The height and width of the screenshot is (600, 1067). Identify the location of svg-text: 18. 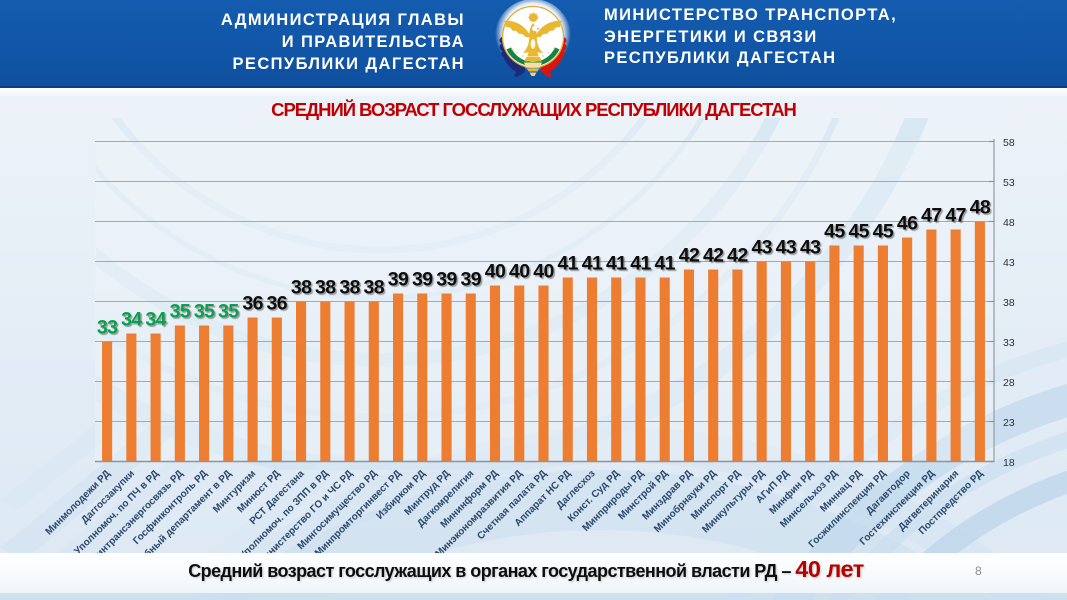
(1009, 463).